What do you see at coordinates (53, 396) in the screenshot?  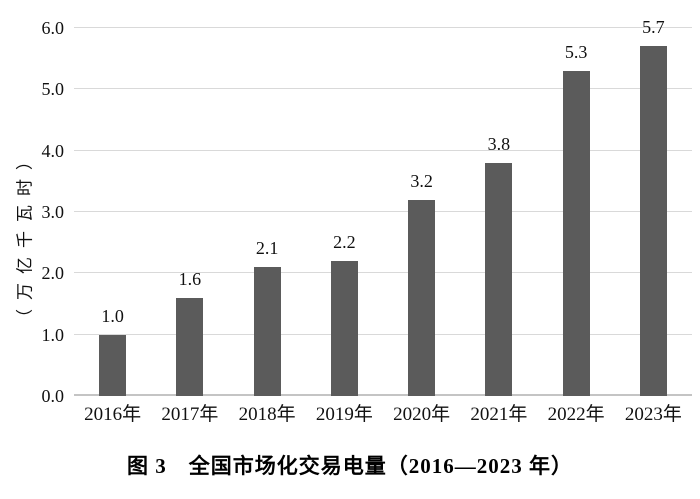 I see `y-axis-tick-label: 0.0` at bounding box center [53, 396].